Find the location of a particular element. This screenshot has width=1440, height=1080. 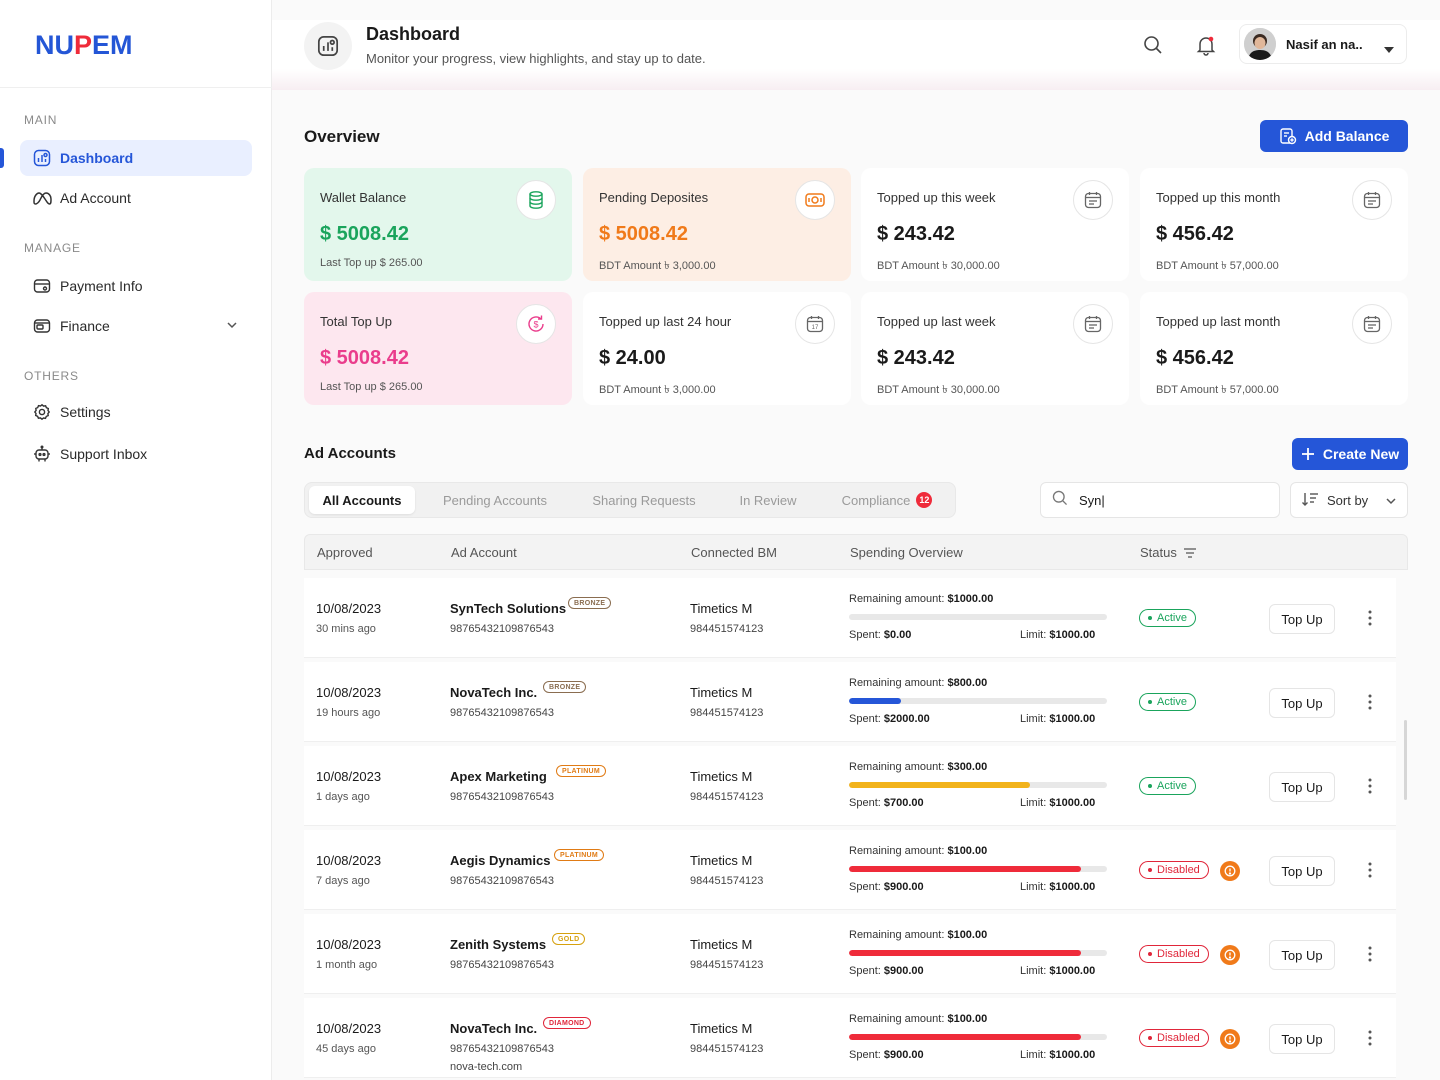

search-icon is located at coordinates (1154, 46).